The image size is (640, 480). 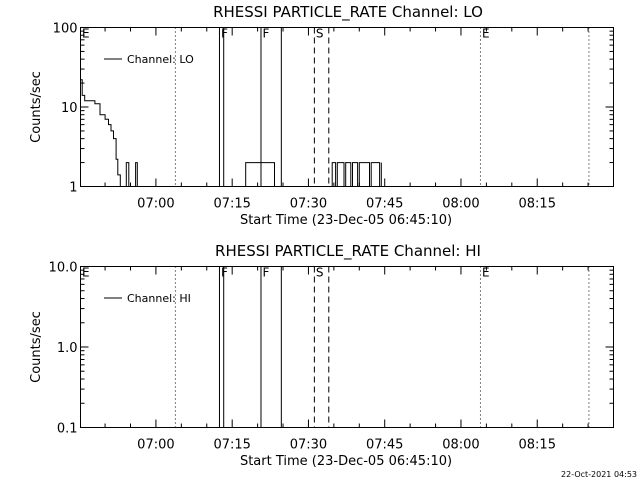 What do you see at coordinates (160, 59) in the screenshot?
I see `lo-legend-label: Channel: LO` at bounding box center [160, 59].